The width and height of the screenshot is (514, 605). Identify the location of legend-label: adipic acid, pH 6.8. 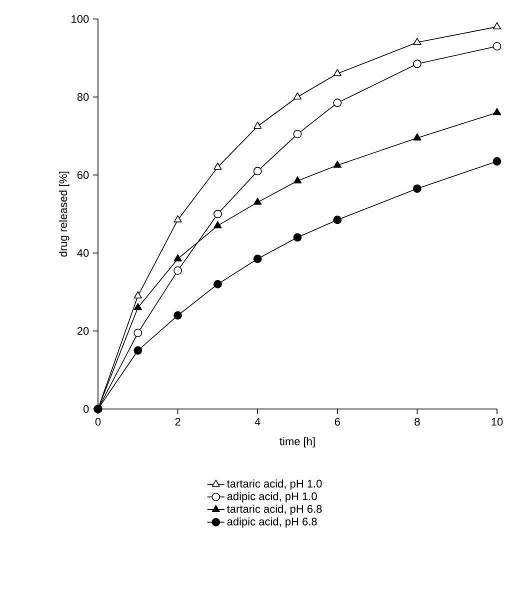
(272, 522).